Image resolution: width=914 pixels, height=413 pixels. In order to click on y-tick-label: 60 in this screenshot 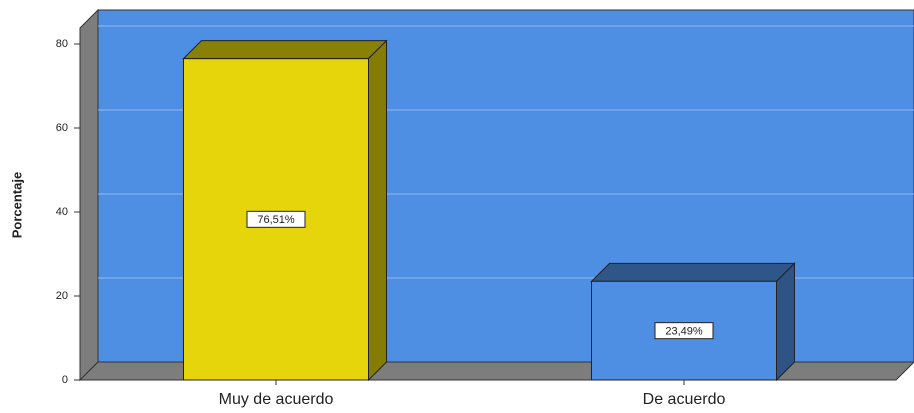, I will do `click(62, 128)`.